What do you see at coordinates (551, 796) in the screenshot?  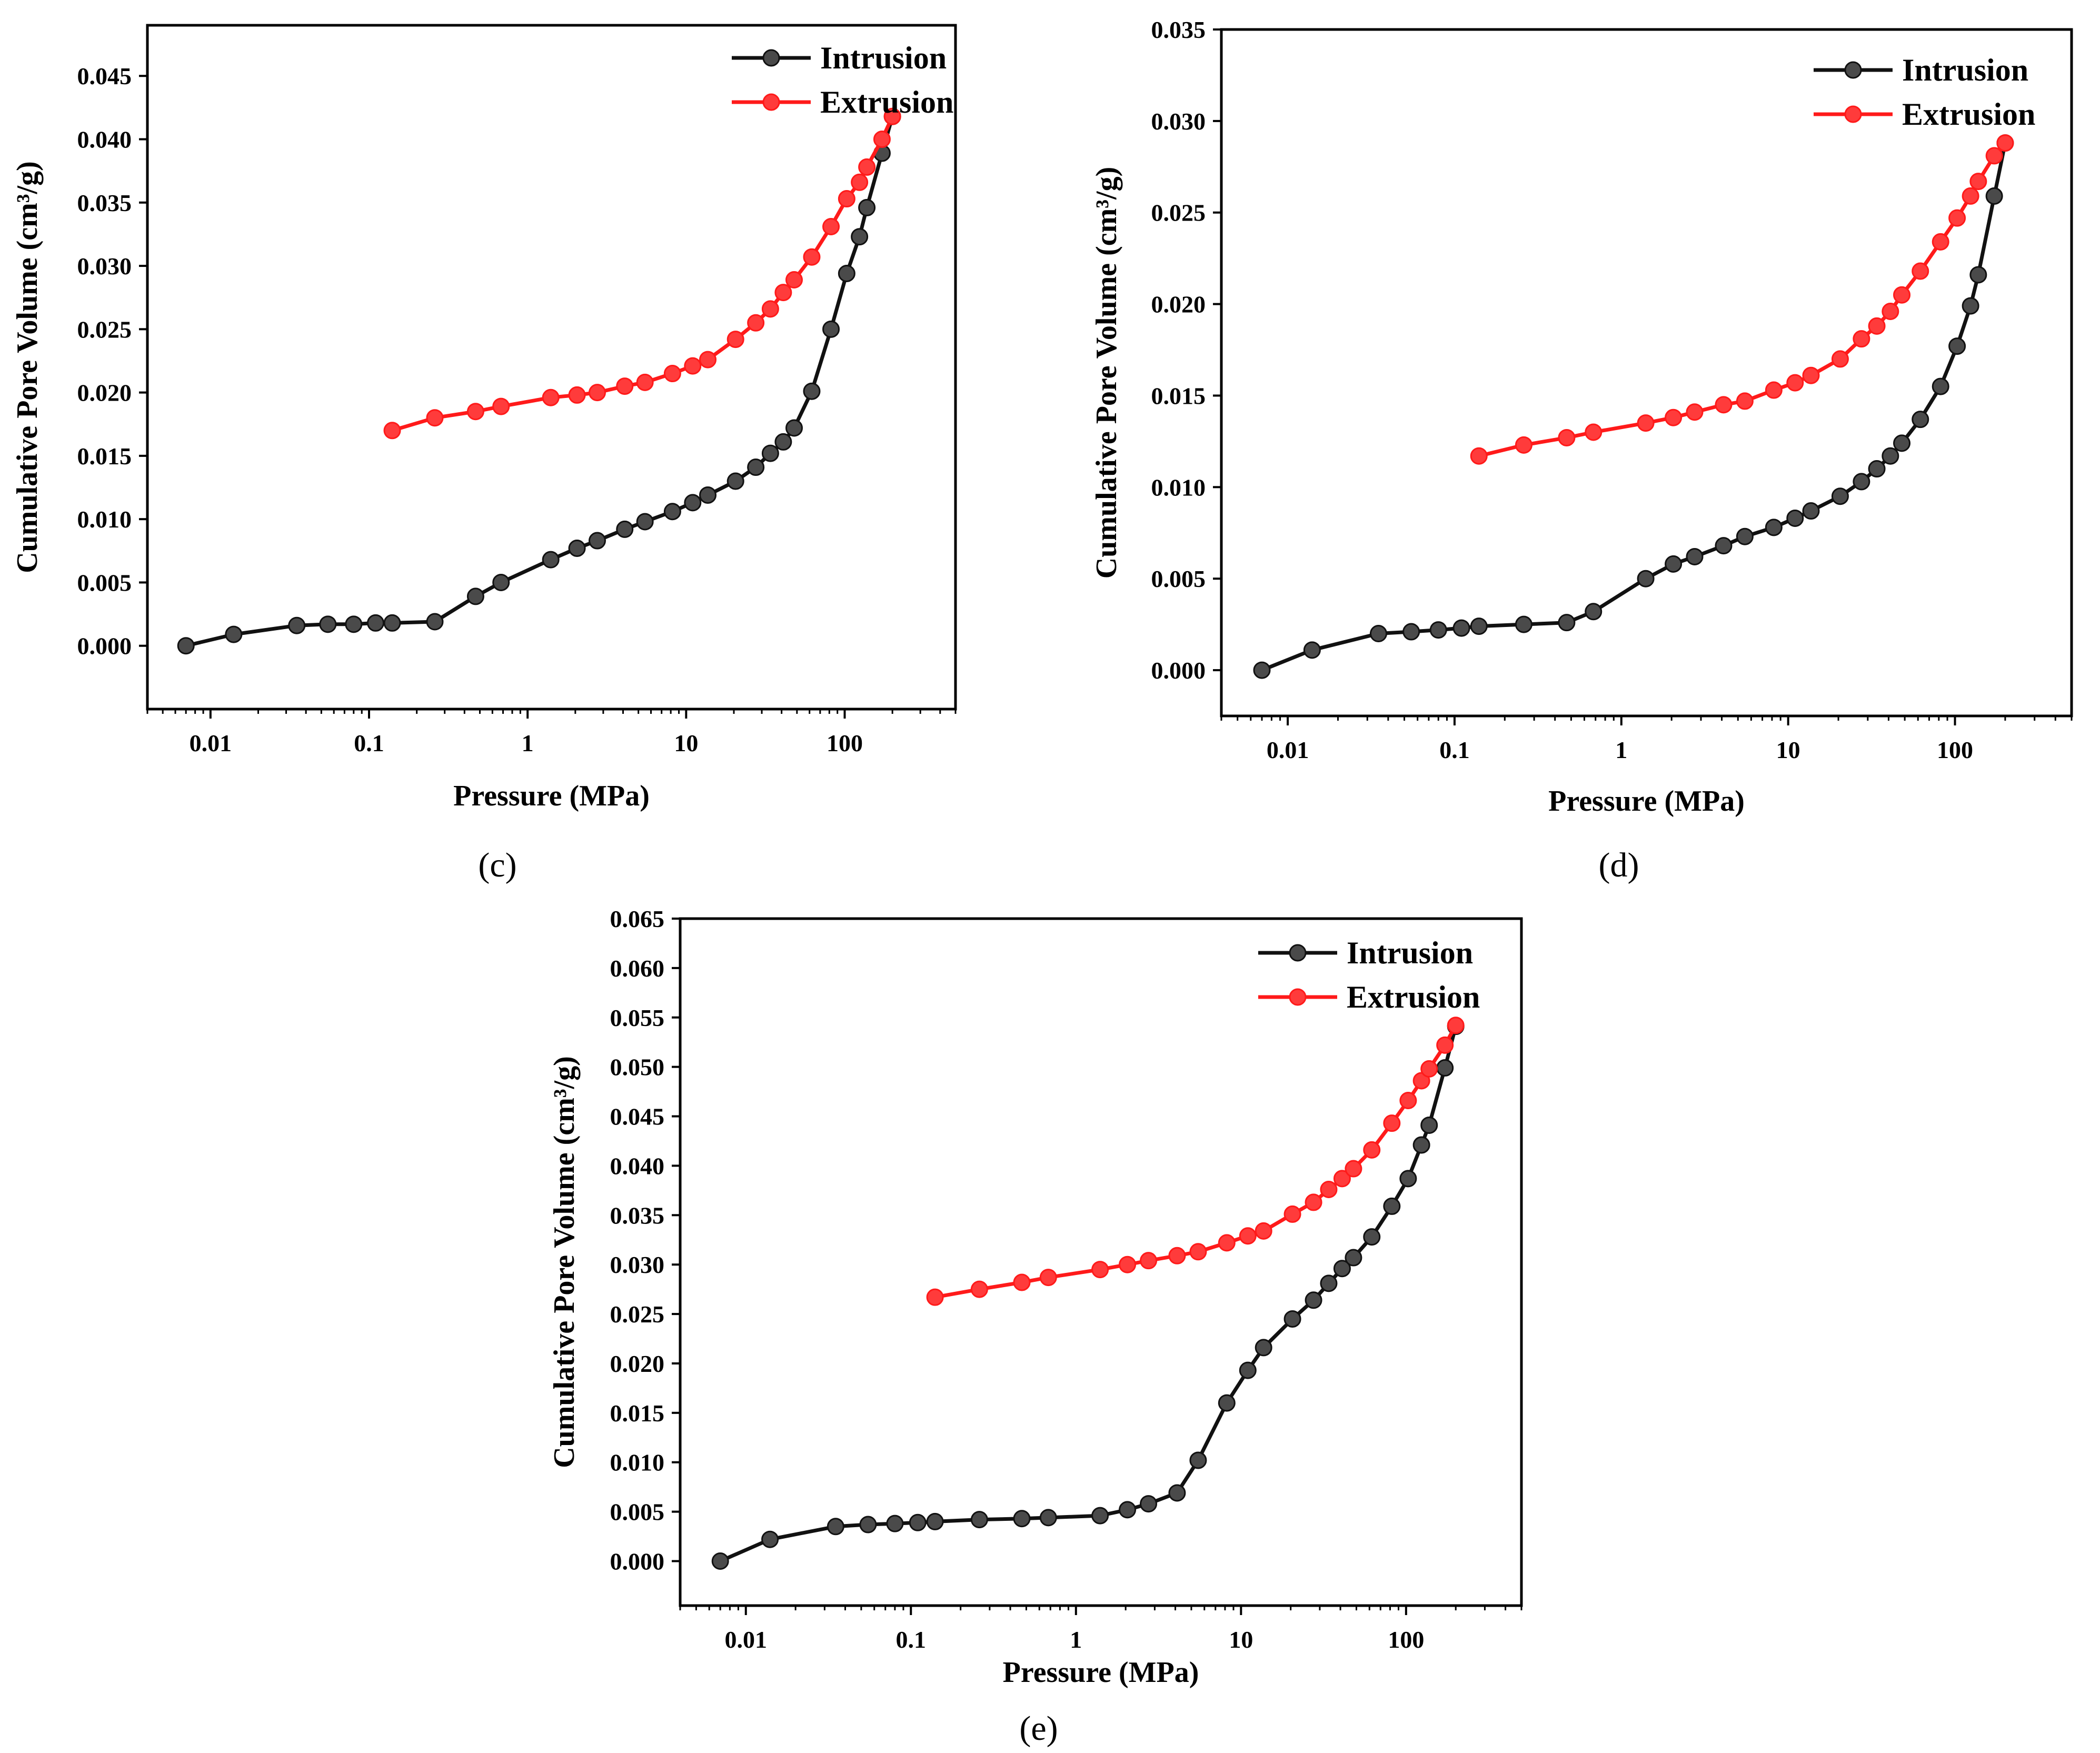 I see `x-axis-label: Pressure (MPa)` at bounding box center [551, 796].